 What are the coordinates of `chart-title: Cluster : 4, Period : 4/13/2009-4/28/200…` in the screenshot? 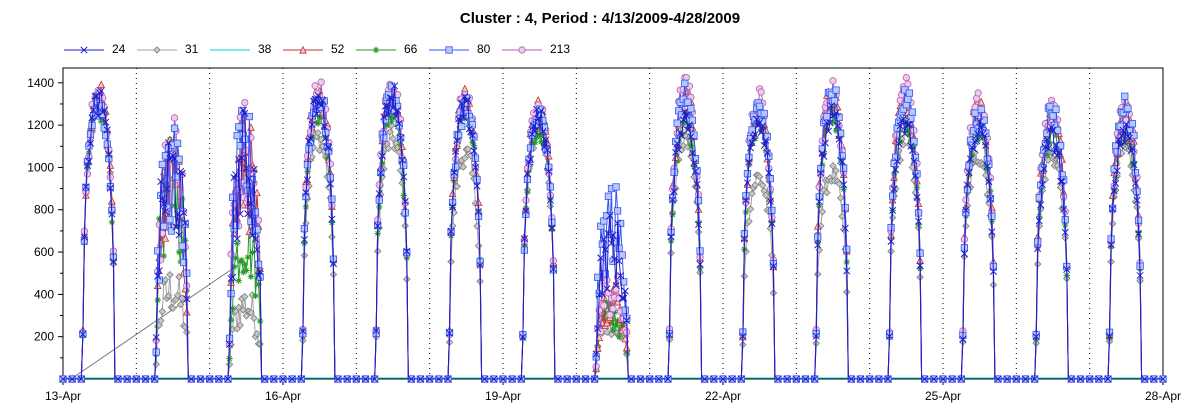 It's located at (600, 18).